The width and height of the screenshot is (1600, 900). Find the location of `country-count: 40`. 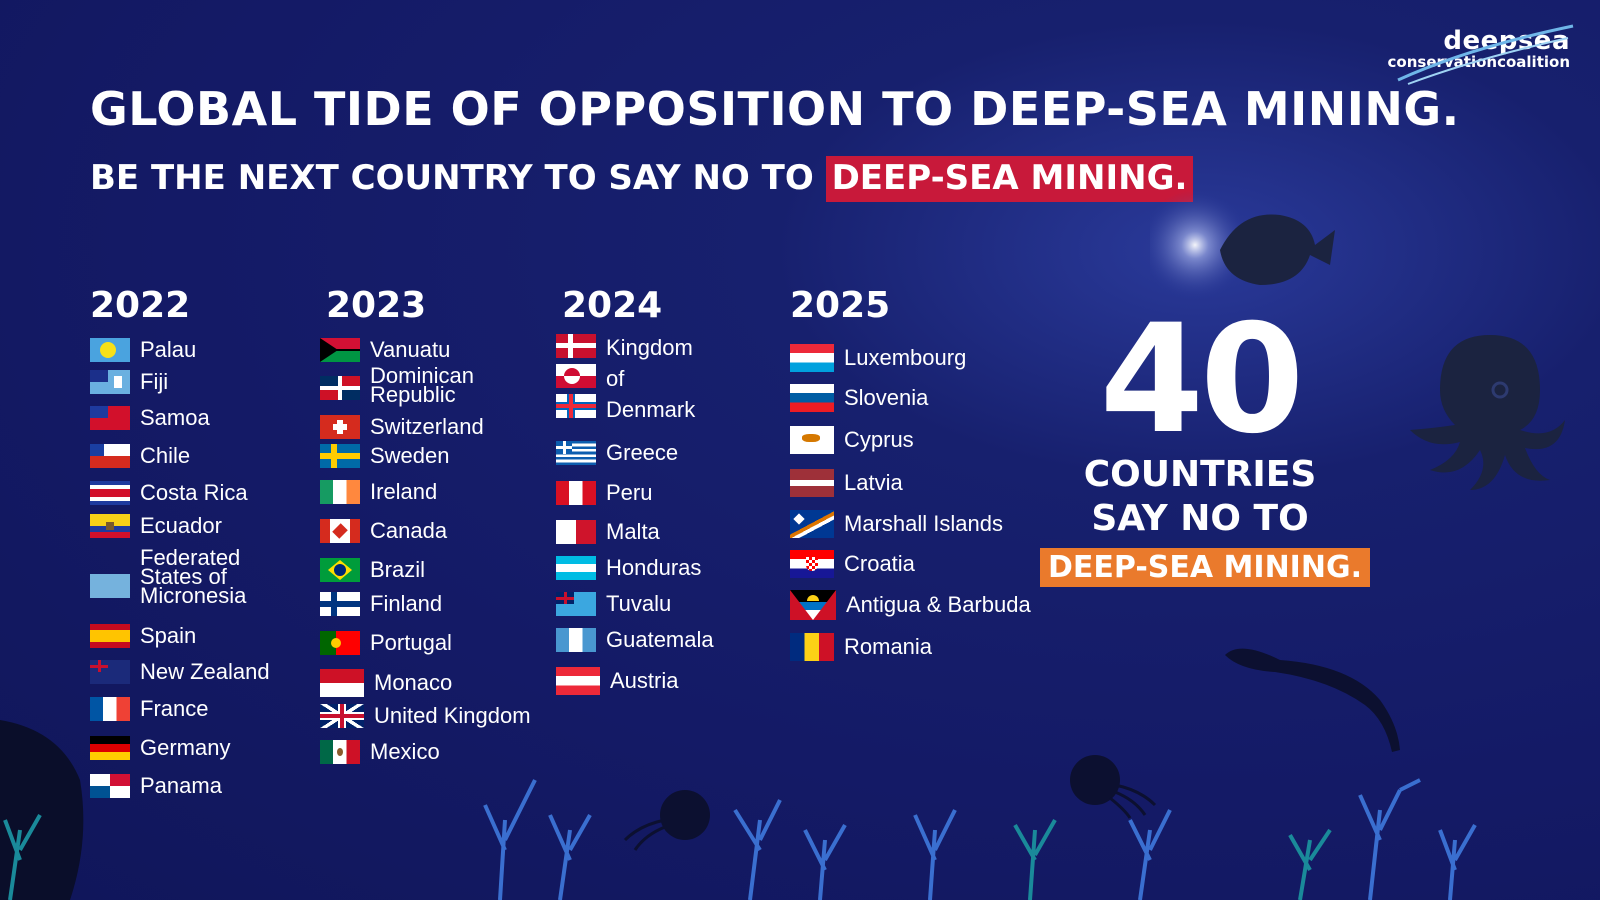

country-count: 40 is located at coordinates (1202, 380).